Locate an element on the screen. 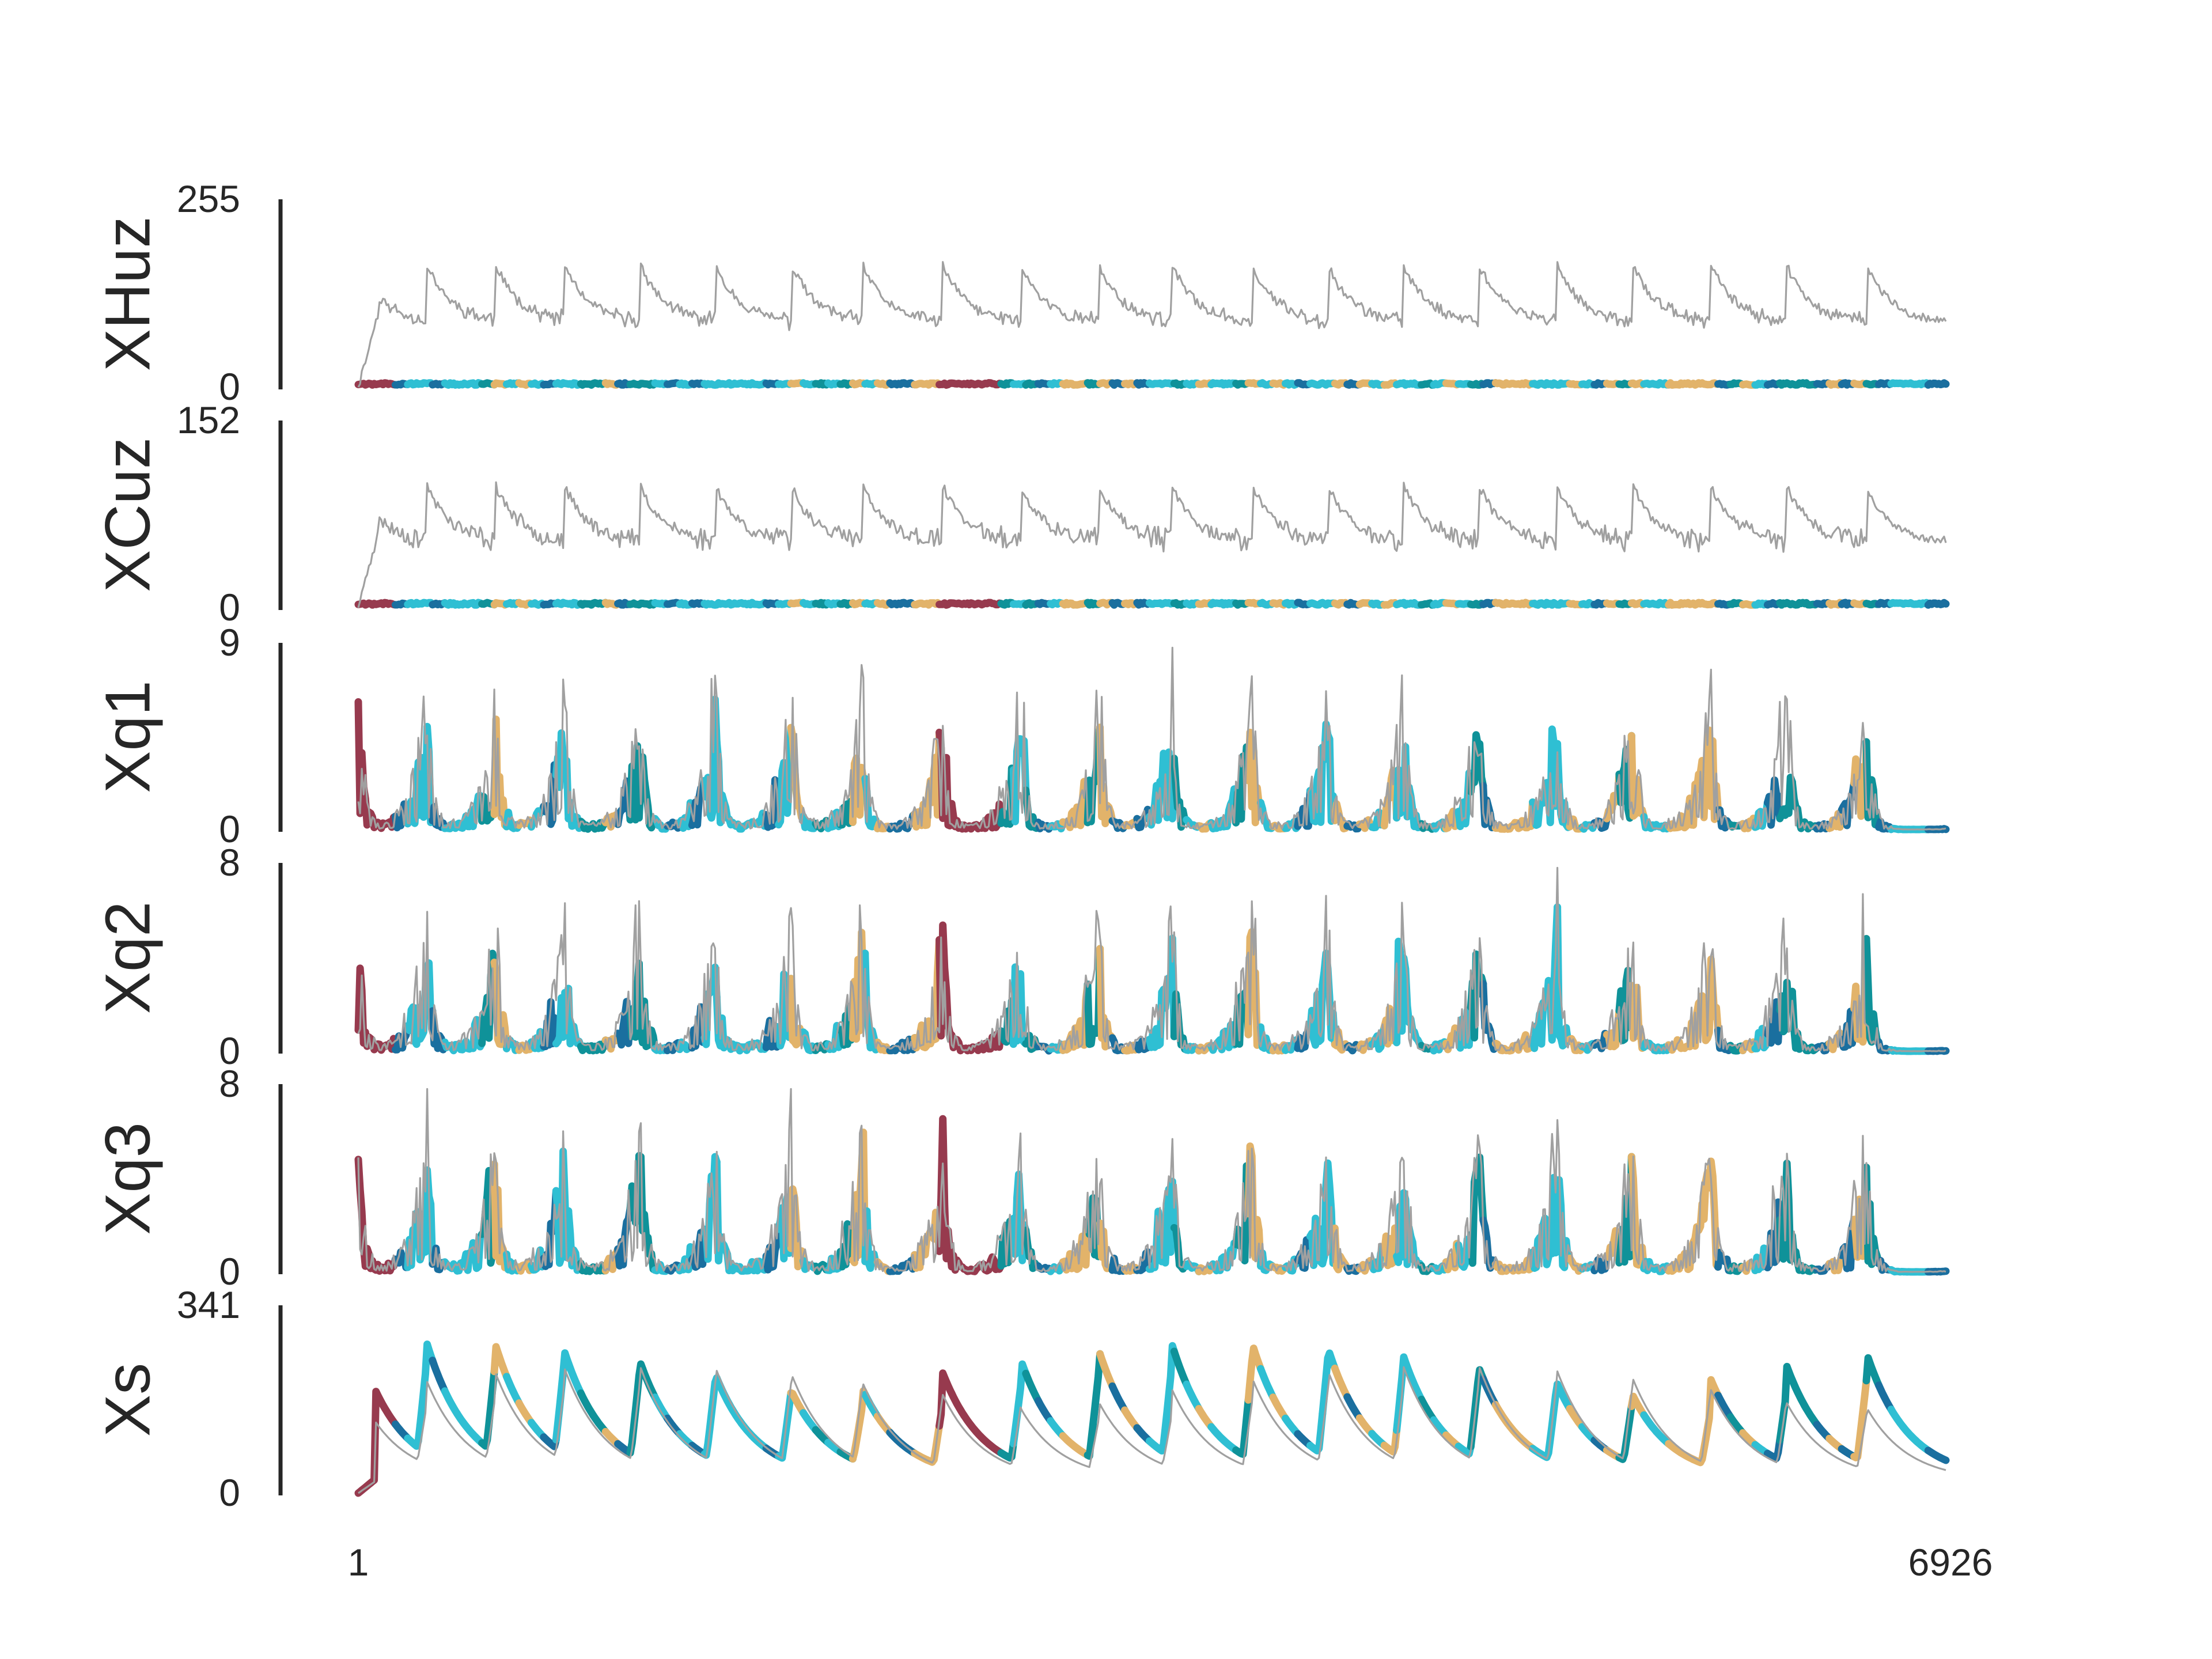  panel-xq3: Xq3 8 0 is located at coordinates (1021, 1177).